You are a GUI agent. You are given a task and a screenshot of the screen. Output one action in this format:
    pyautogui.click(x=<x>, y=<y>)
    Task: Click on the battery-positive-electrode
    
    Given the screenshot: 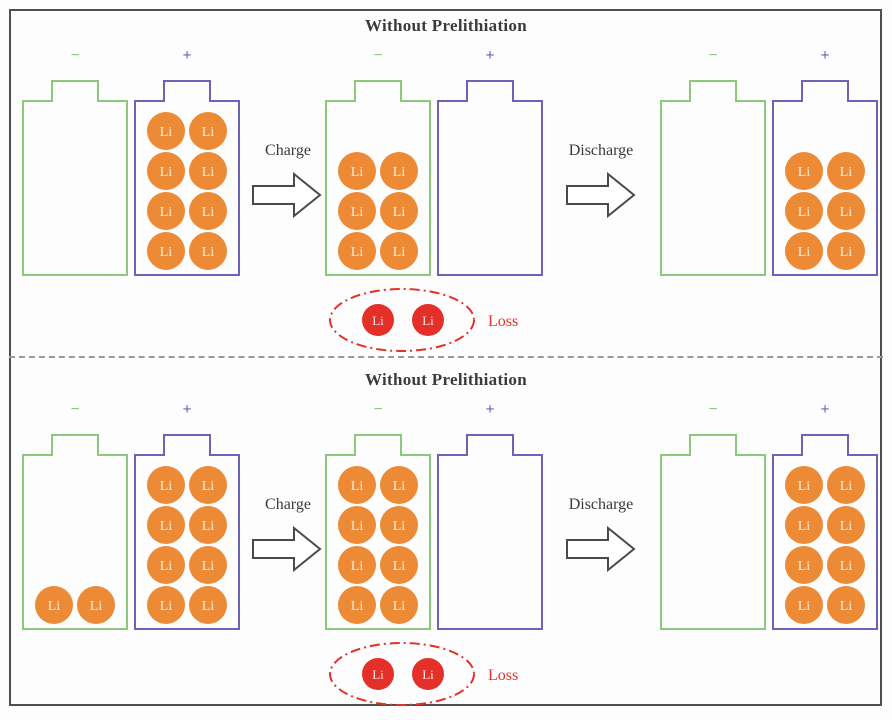 What is the action you would take?
    pyautogui.click(x=490, y=178)
    